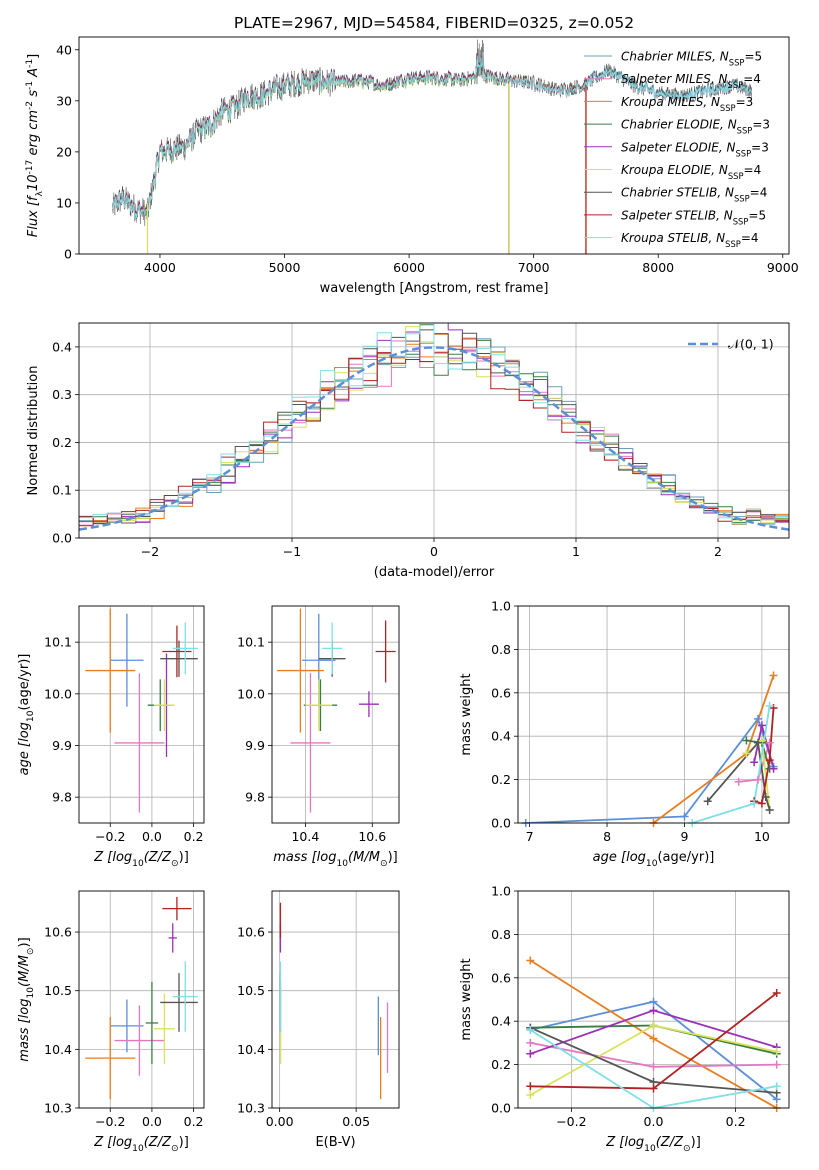 This screenshot has width=819, height=1170. What do you see at coordinates (534, 267) in the screenshot?
I see `spectrum-xtick-label: 7000` at bounding box center [534, 267].